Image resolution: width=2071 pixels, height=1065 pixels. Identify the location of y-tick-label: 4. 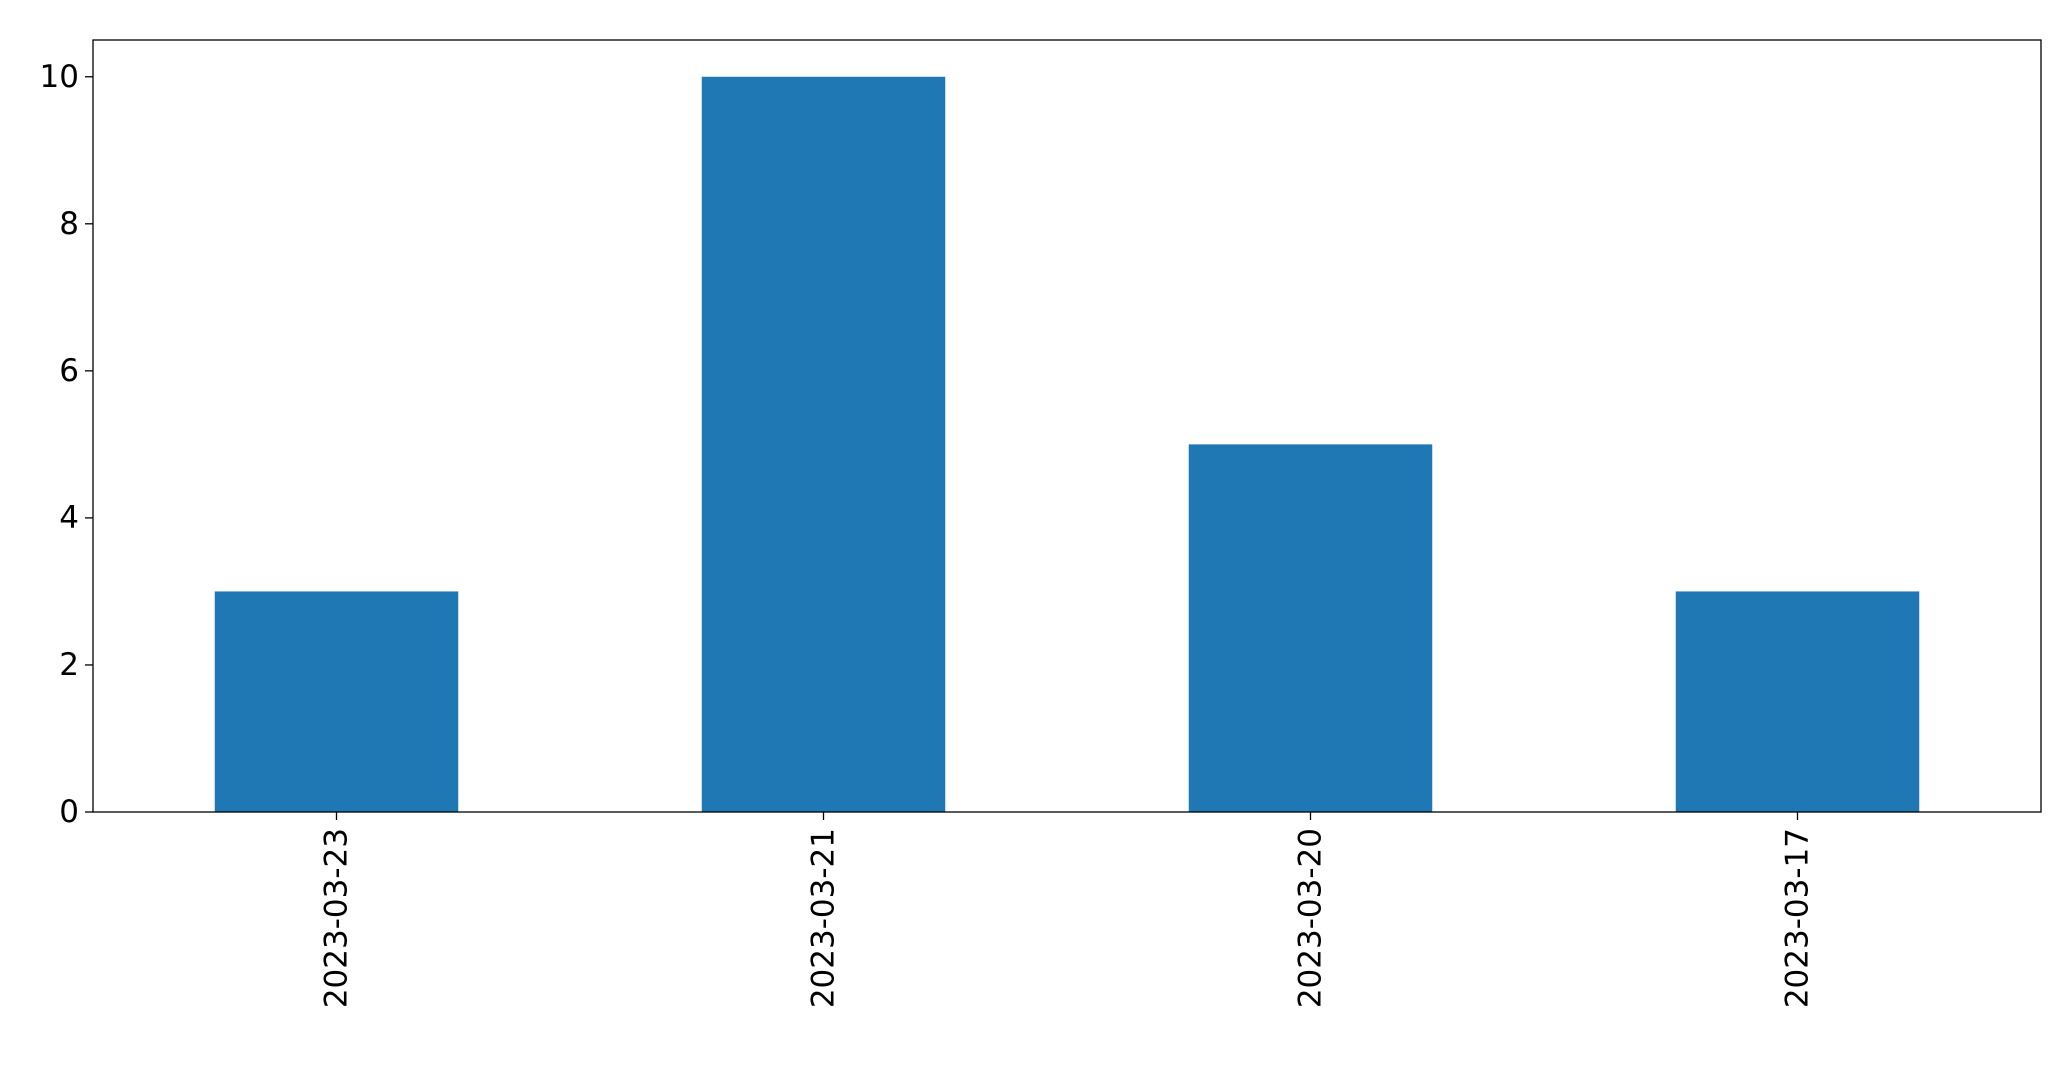
(69, 518).